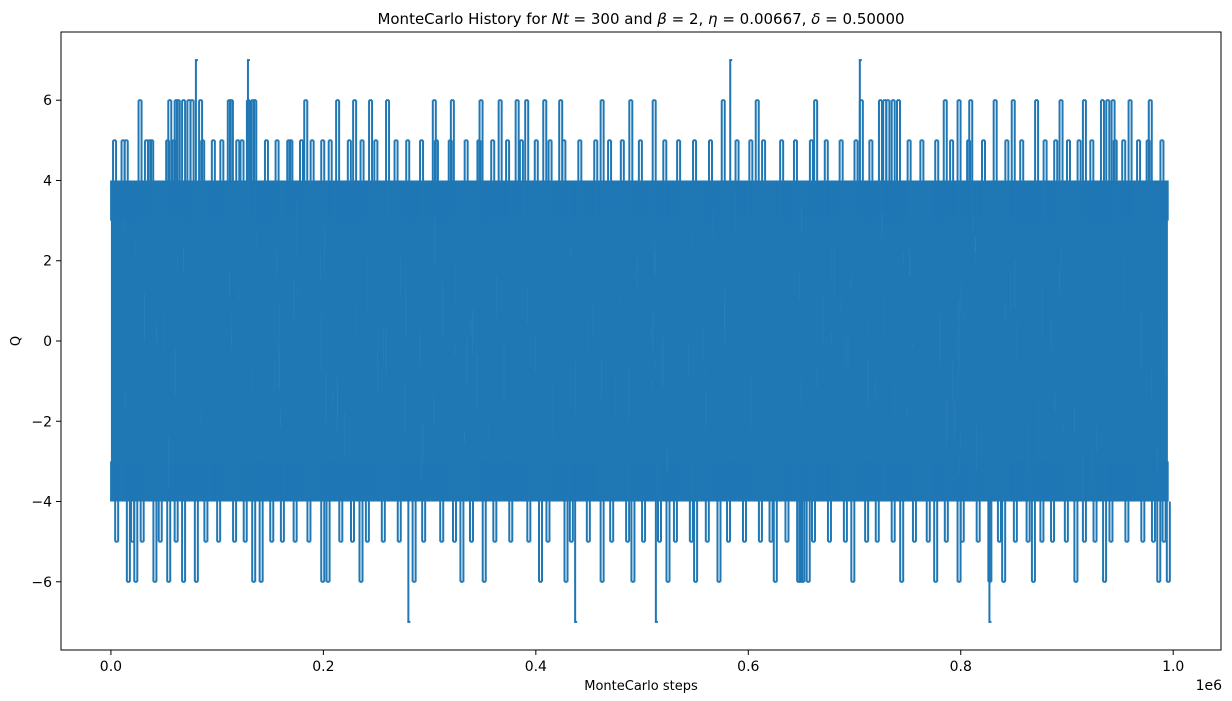 This screenshot has width=1232, height=701. What do you see at coordinates (41, 422) in the screenshot?
I see `y-tick-label: −2` at bounding box center [41, 422].